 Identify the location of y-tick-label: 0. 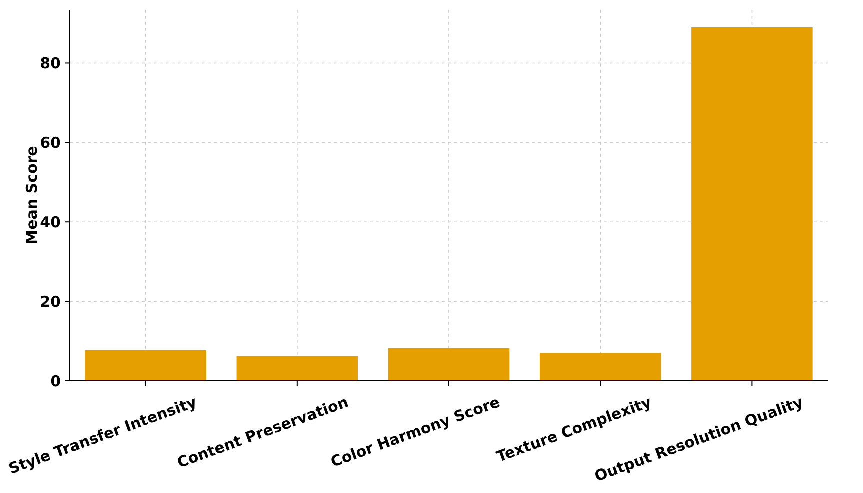
(55, 381).